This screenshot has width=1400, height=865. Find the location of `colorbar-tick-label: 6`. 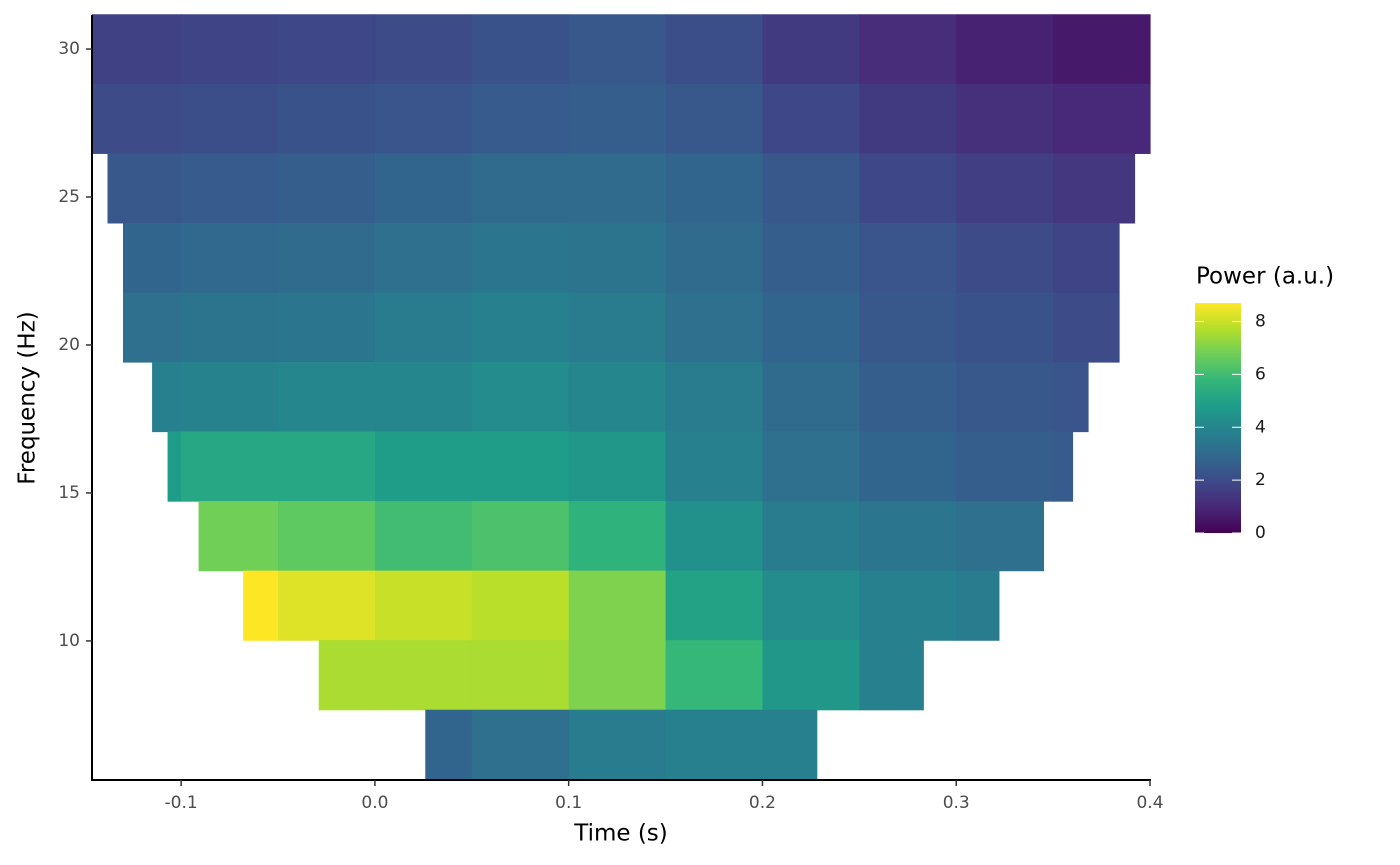

colorbar-tick-label: 6 is located at coordinates (1260, 374).